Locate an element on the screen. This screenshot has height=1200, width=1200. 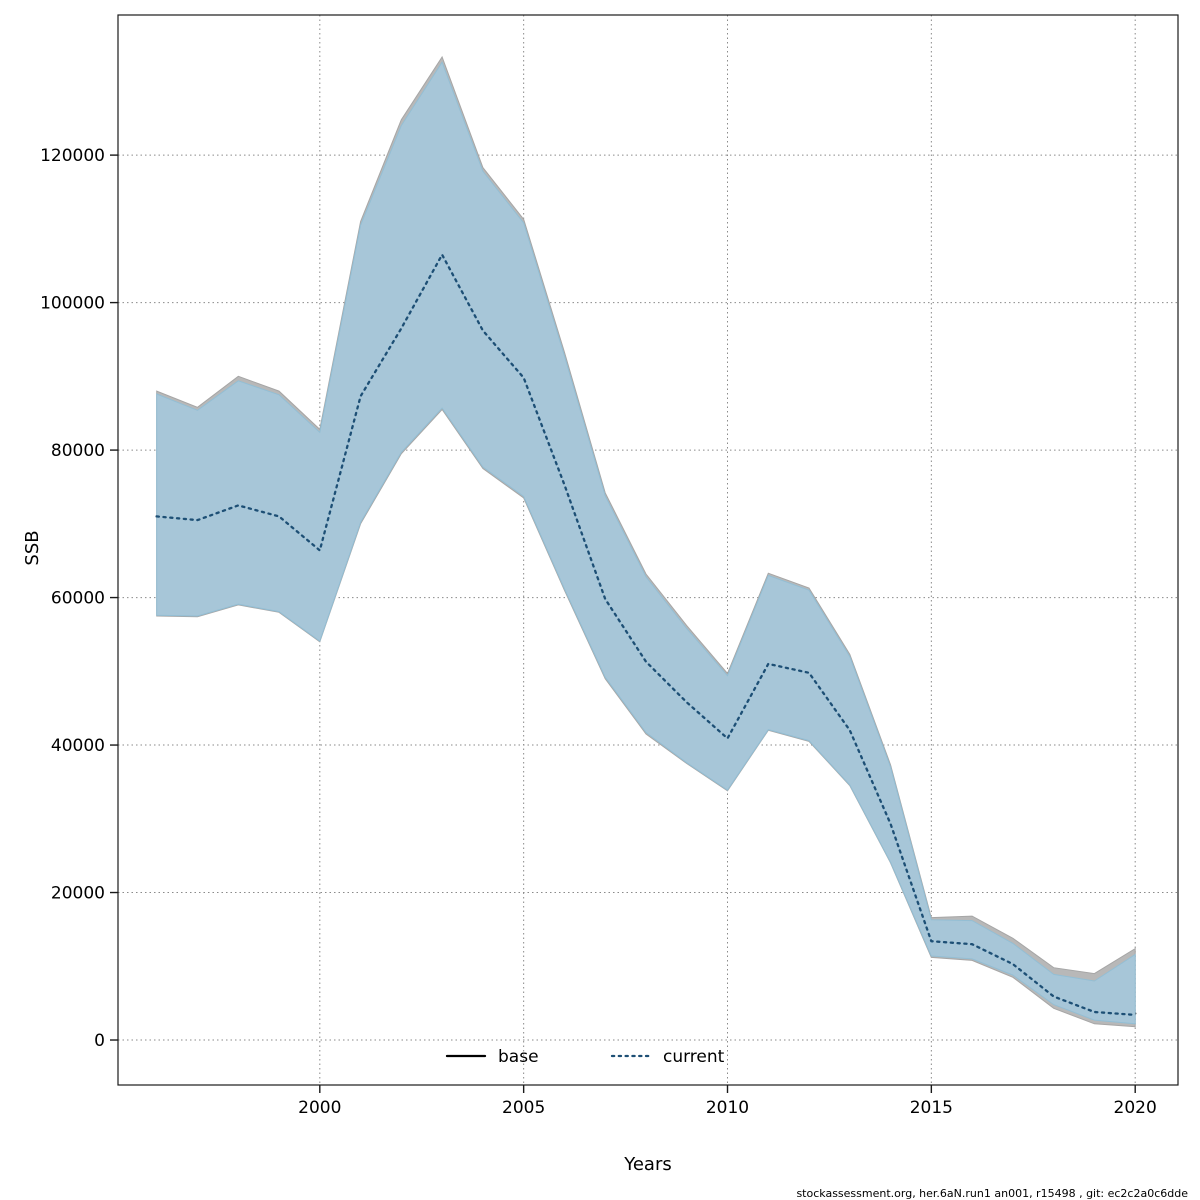
y-tick-label: 80000 is located at coordinates (78, 451).